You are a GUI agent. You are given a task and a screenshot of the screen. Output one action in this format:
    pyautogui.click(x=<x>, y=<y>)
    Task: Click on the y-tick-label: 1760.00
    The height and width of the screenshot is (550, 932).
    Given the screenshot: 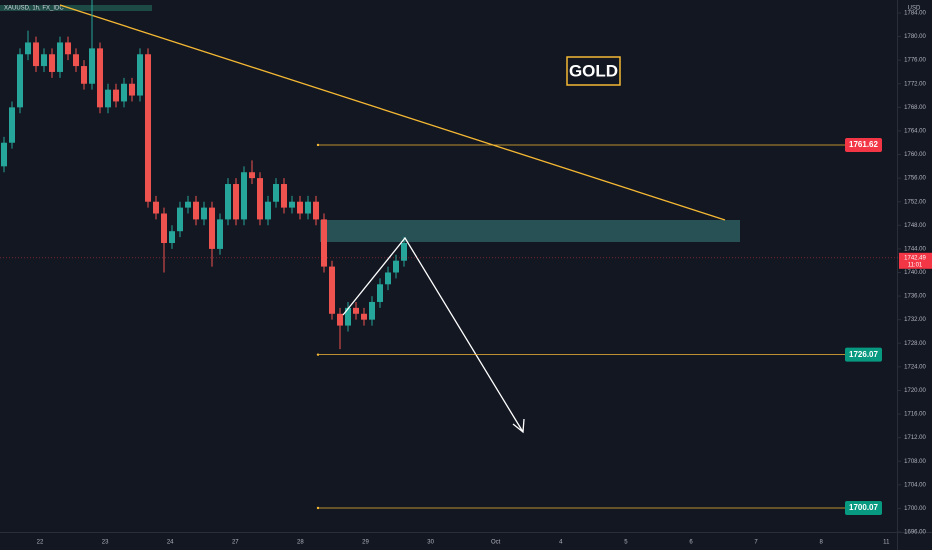 What is the action you would take?
    pyautogui.click(x=915, y=155)
    